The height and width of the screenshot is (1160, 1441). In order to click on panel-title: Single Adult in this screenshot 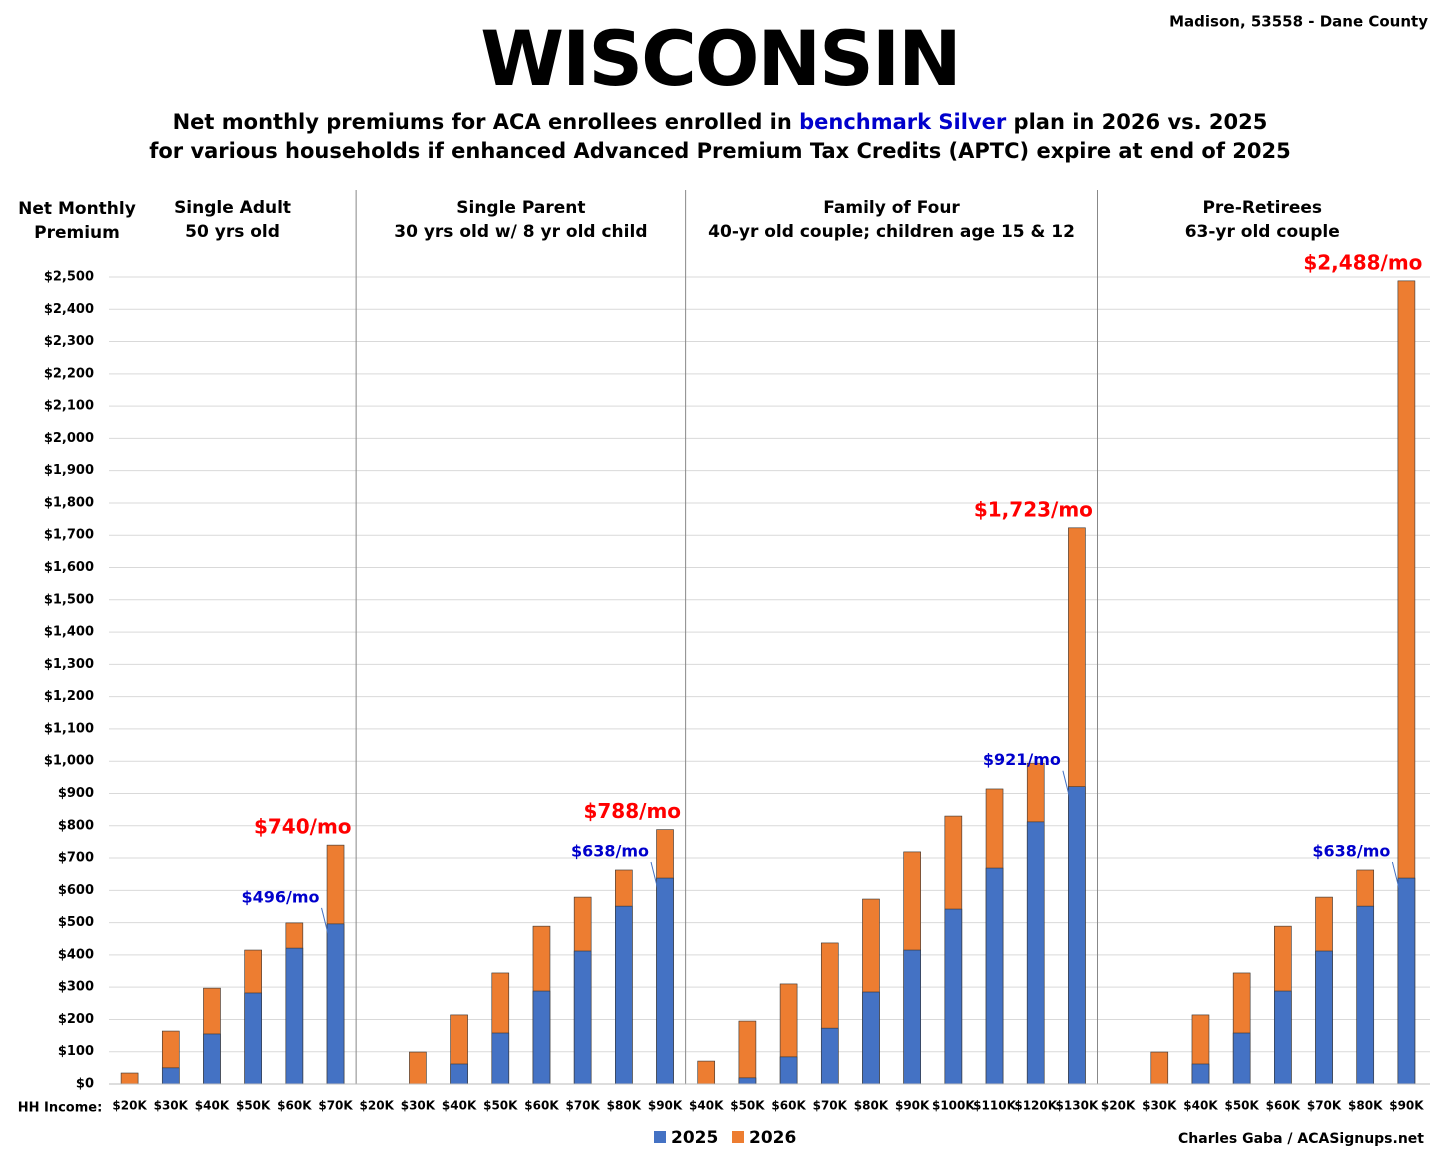, I will do `click(232, 208)`.